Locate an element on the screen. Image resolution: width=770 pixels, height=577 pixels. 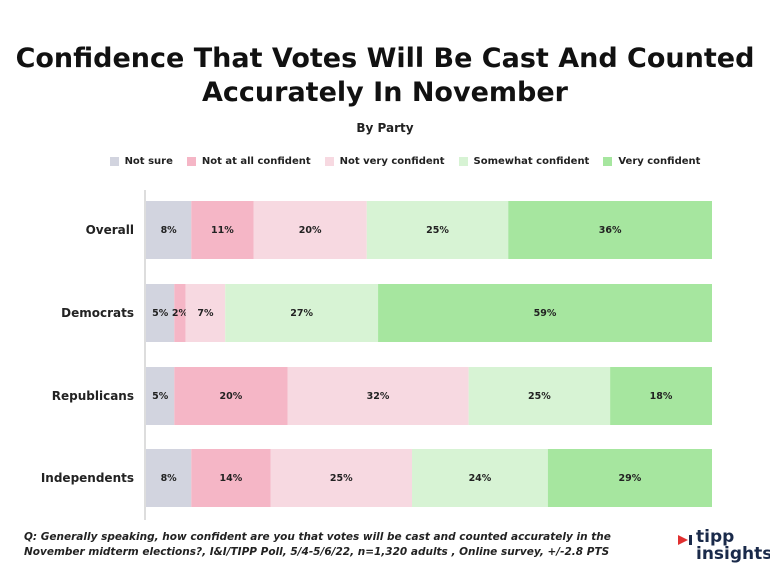
data-label: 7% is located at coordinates (205, 313).